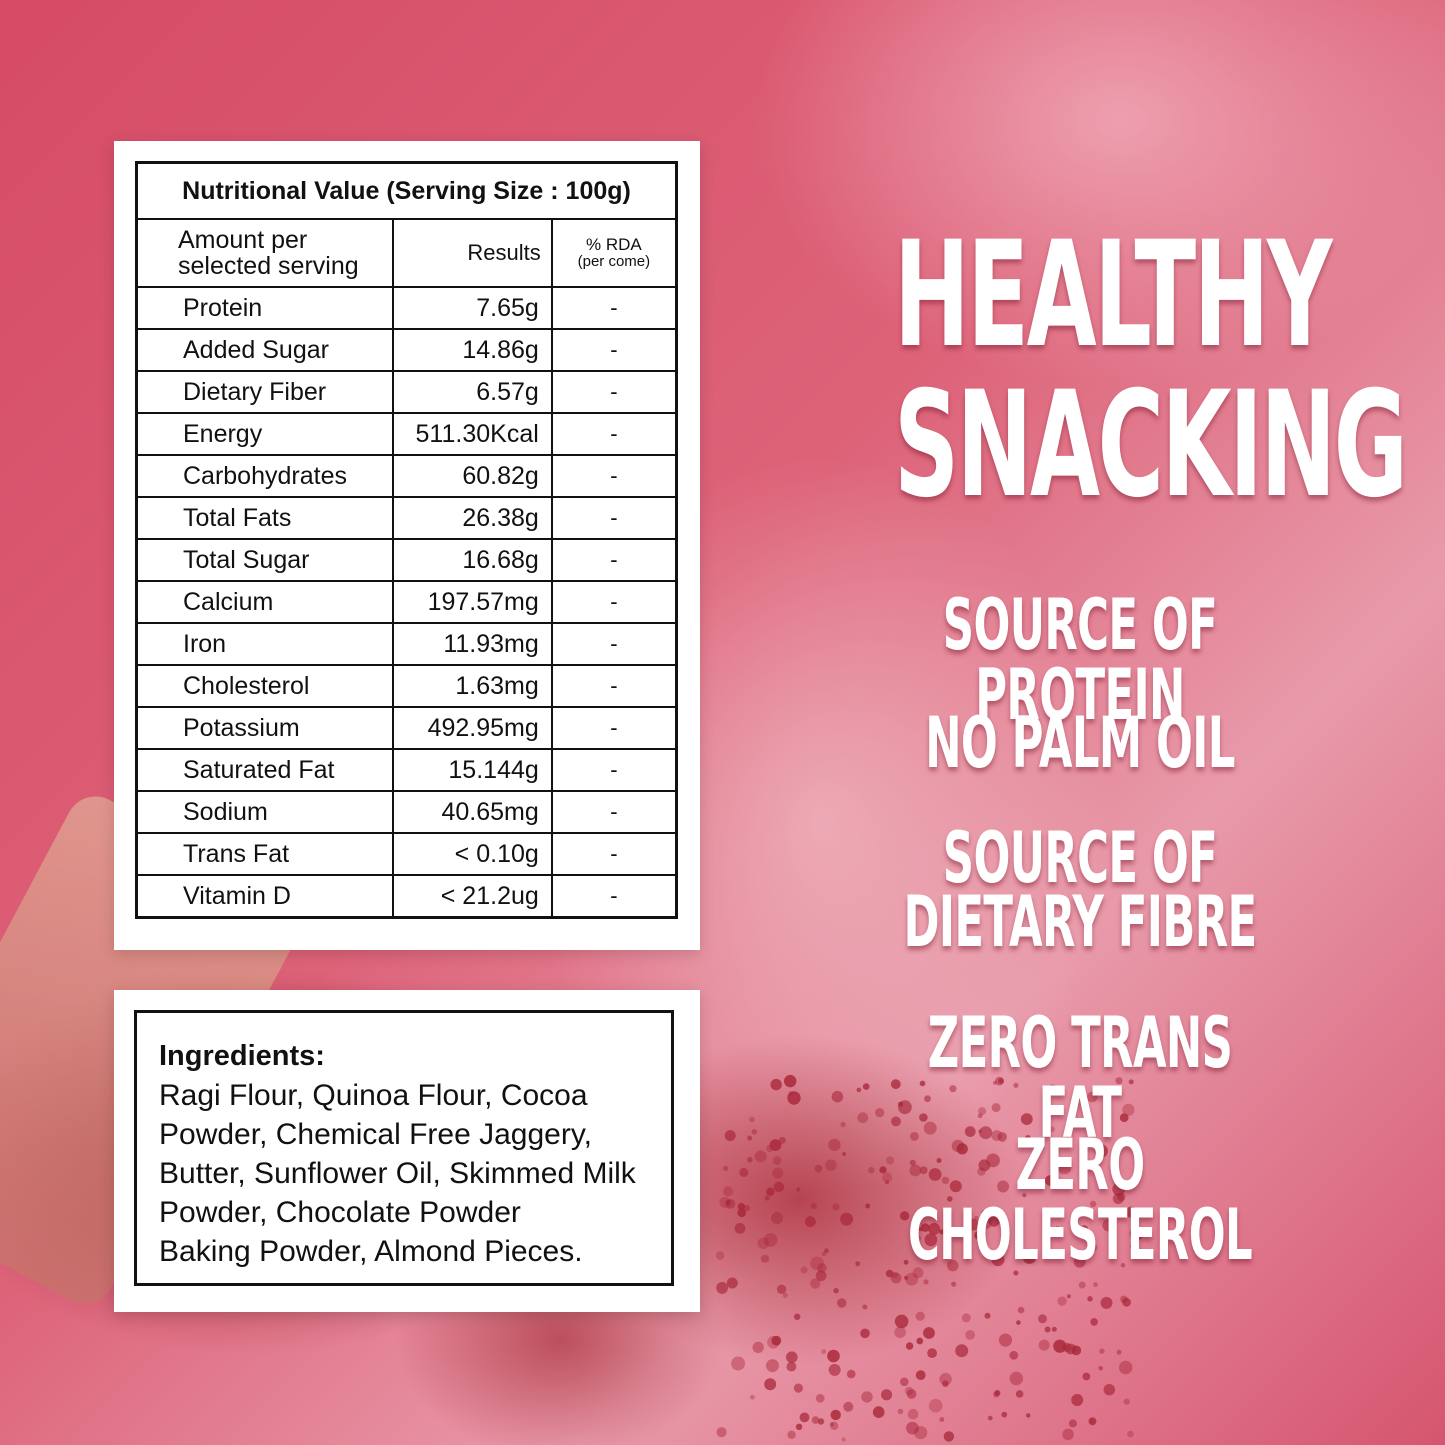  I want to click on nutrient-name: Dietary Fiber, so click(264, 392).